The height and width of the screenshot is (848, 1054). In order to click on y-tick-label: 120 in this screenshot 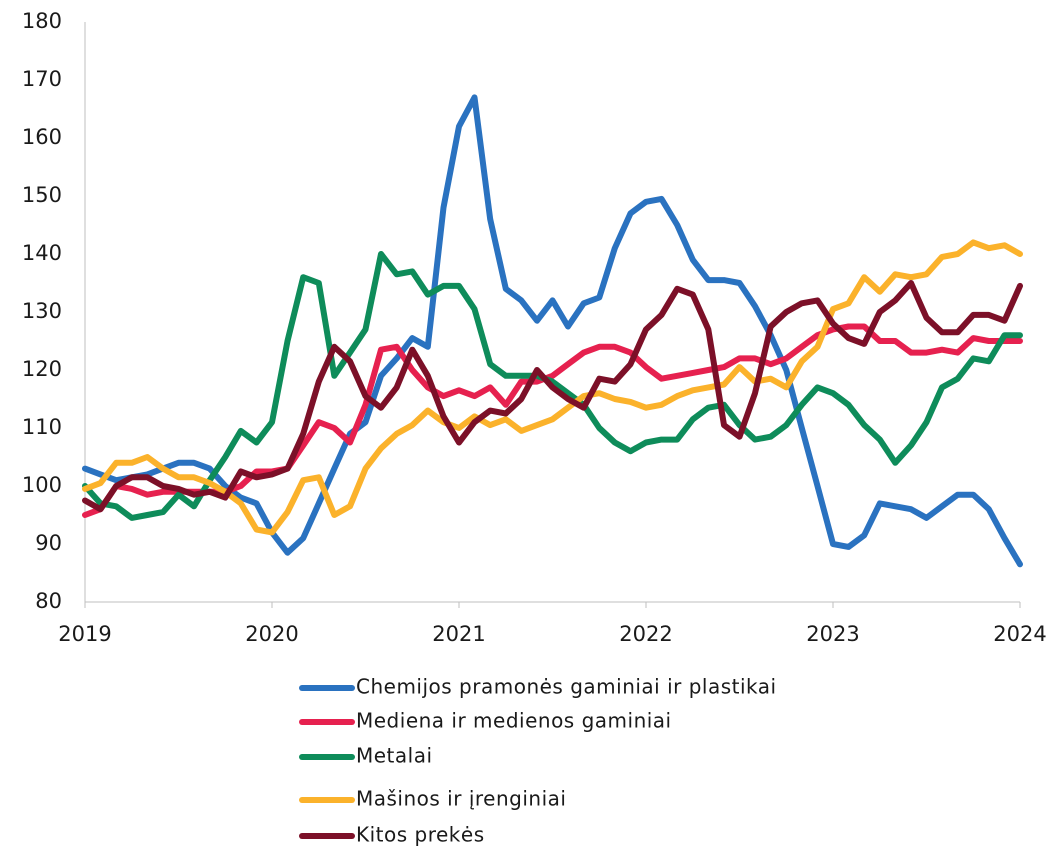, I will do `click(42, 369)`.